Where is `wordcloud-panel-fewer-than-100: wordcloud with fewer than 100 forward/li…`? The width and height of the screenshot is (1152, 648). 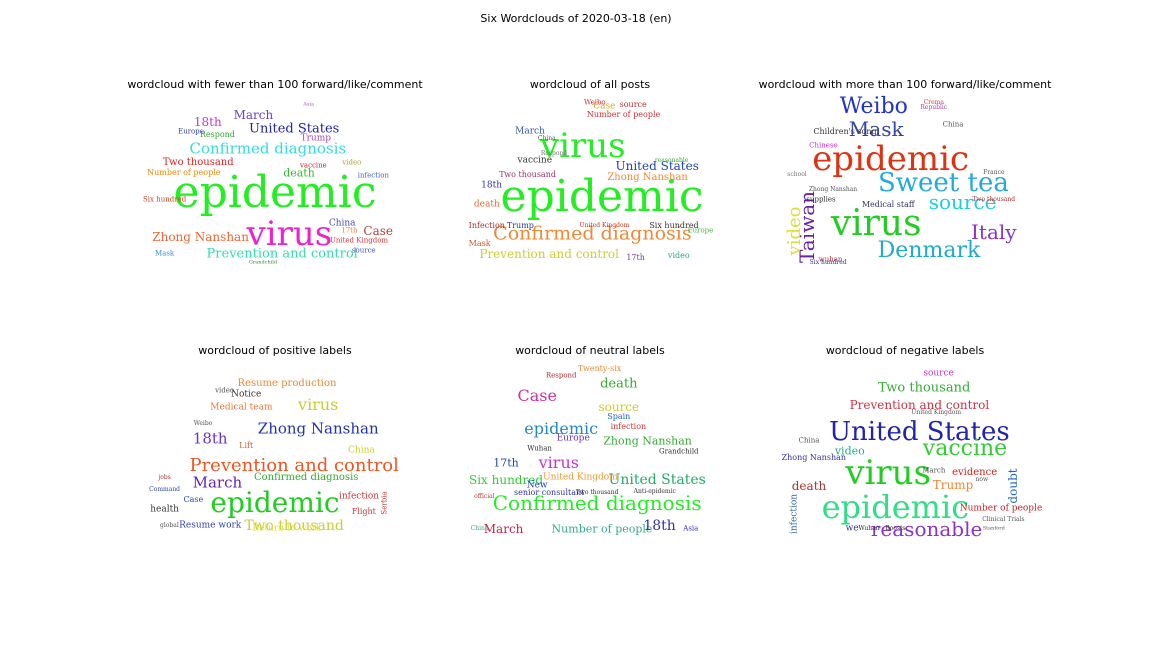
wordcloud-panel-fewer-than-100: wordcloud with fewer than 100 forward/li… is located at coordinates (274, 173).